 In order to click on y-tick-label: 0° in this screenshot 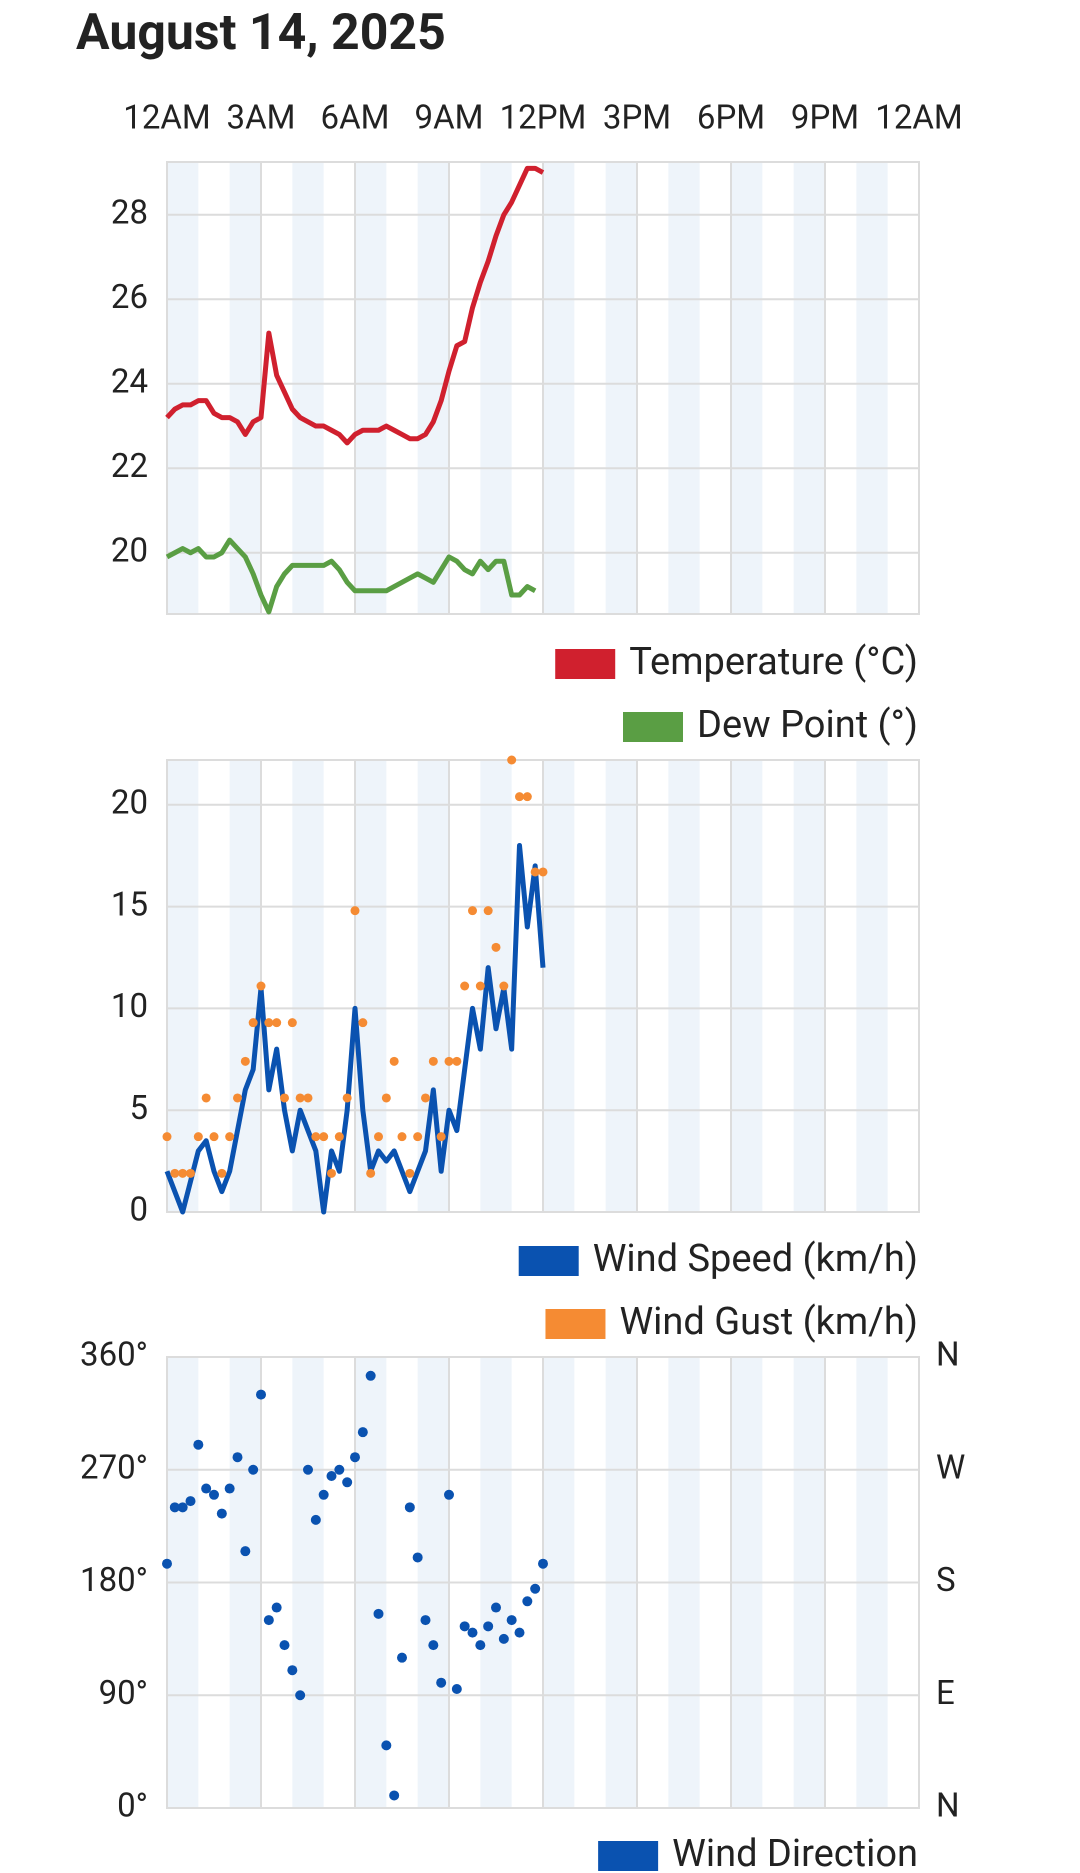, I will do `click(132, 1806)`.